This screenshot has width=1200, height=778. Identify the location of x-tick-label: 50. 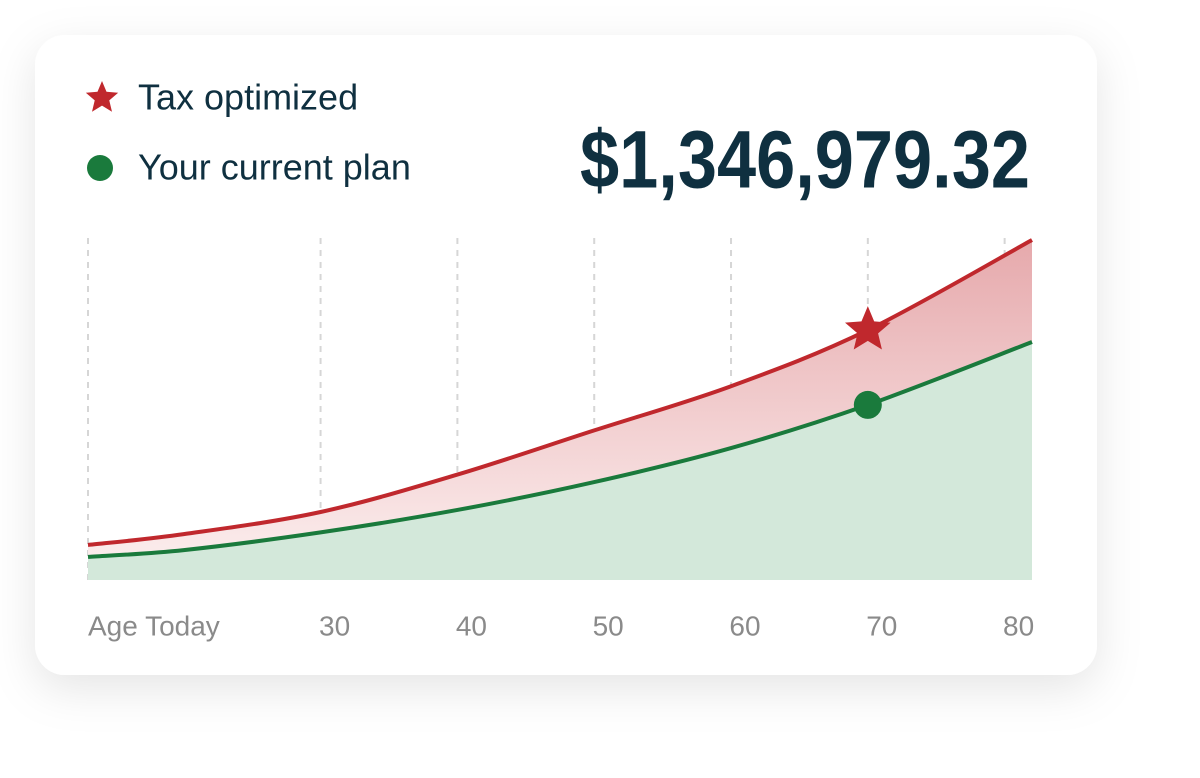
(608, 625).